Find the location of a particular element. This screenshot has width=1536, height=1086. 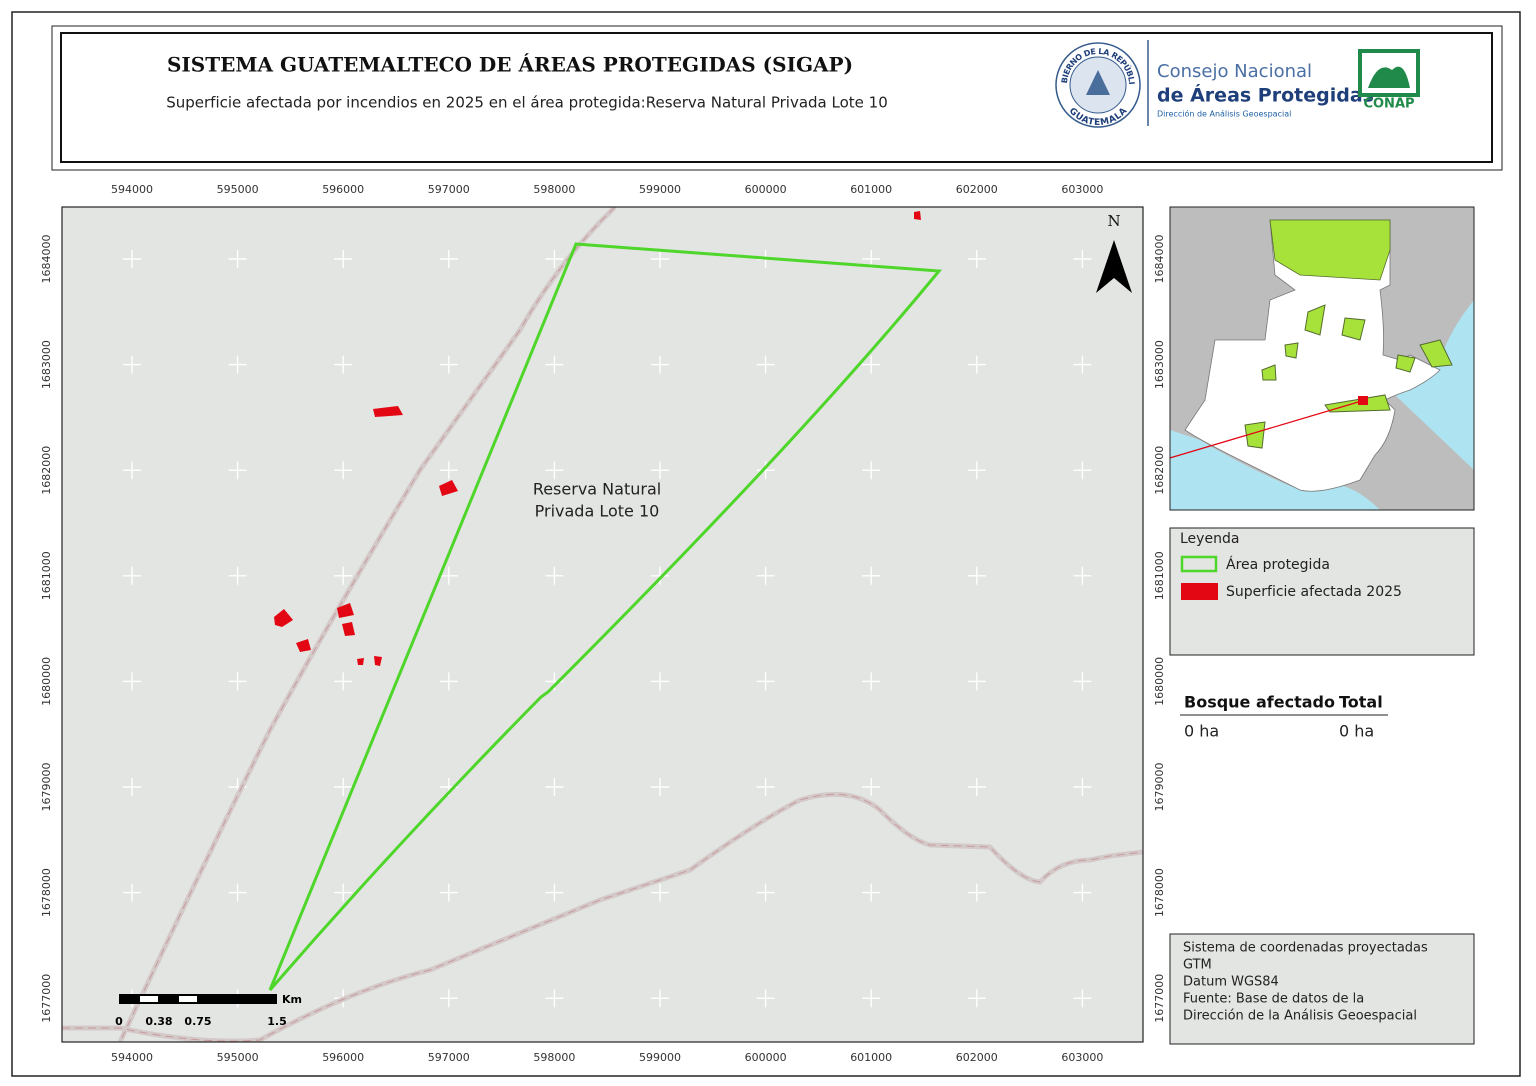

x-tick-label: 598000 is located at coordinates (554, 1057).